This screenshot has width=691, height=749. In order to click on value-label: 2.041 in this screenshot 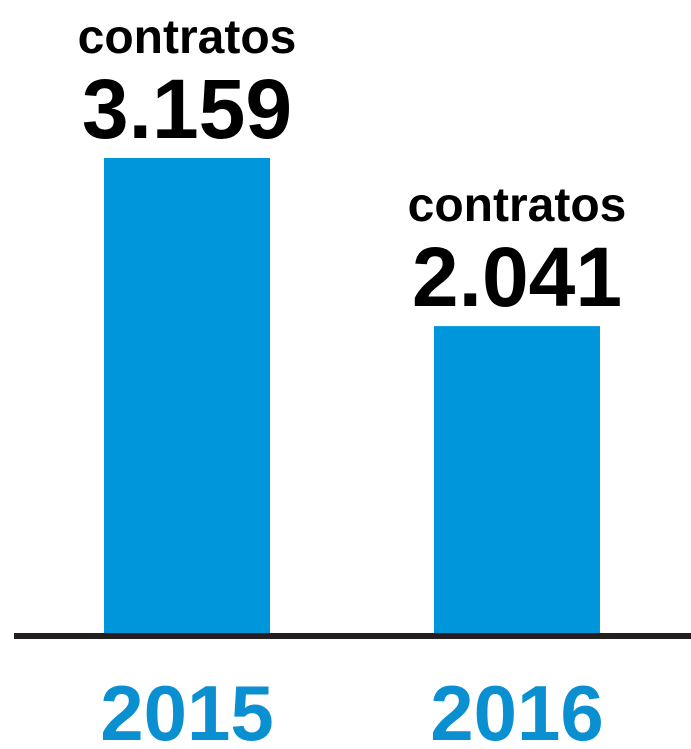, I will do `click(517, 277)`.